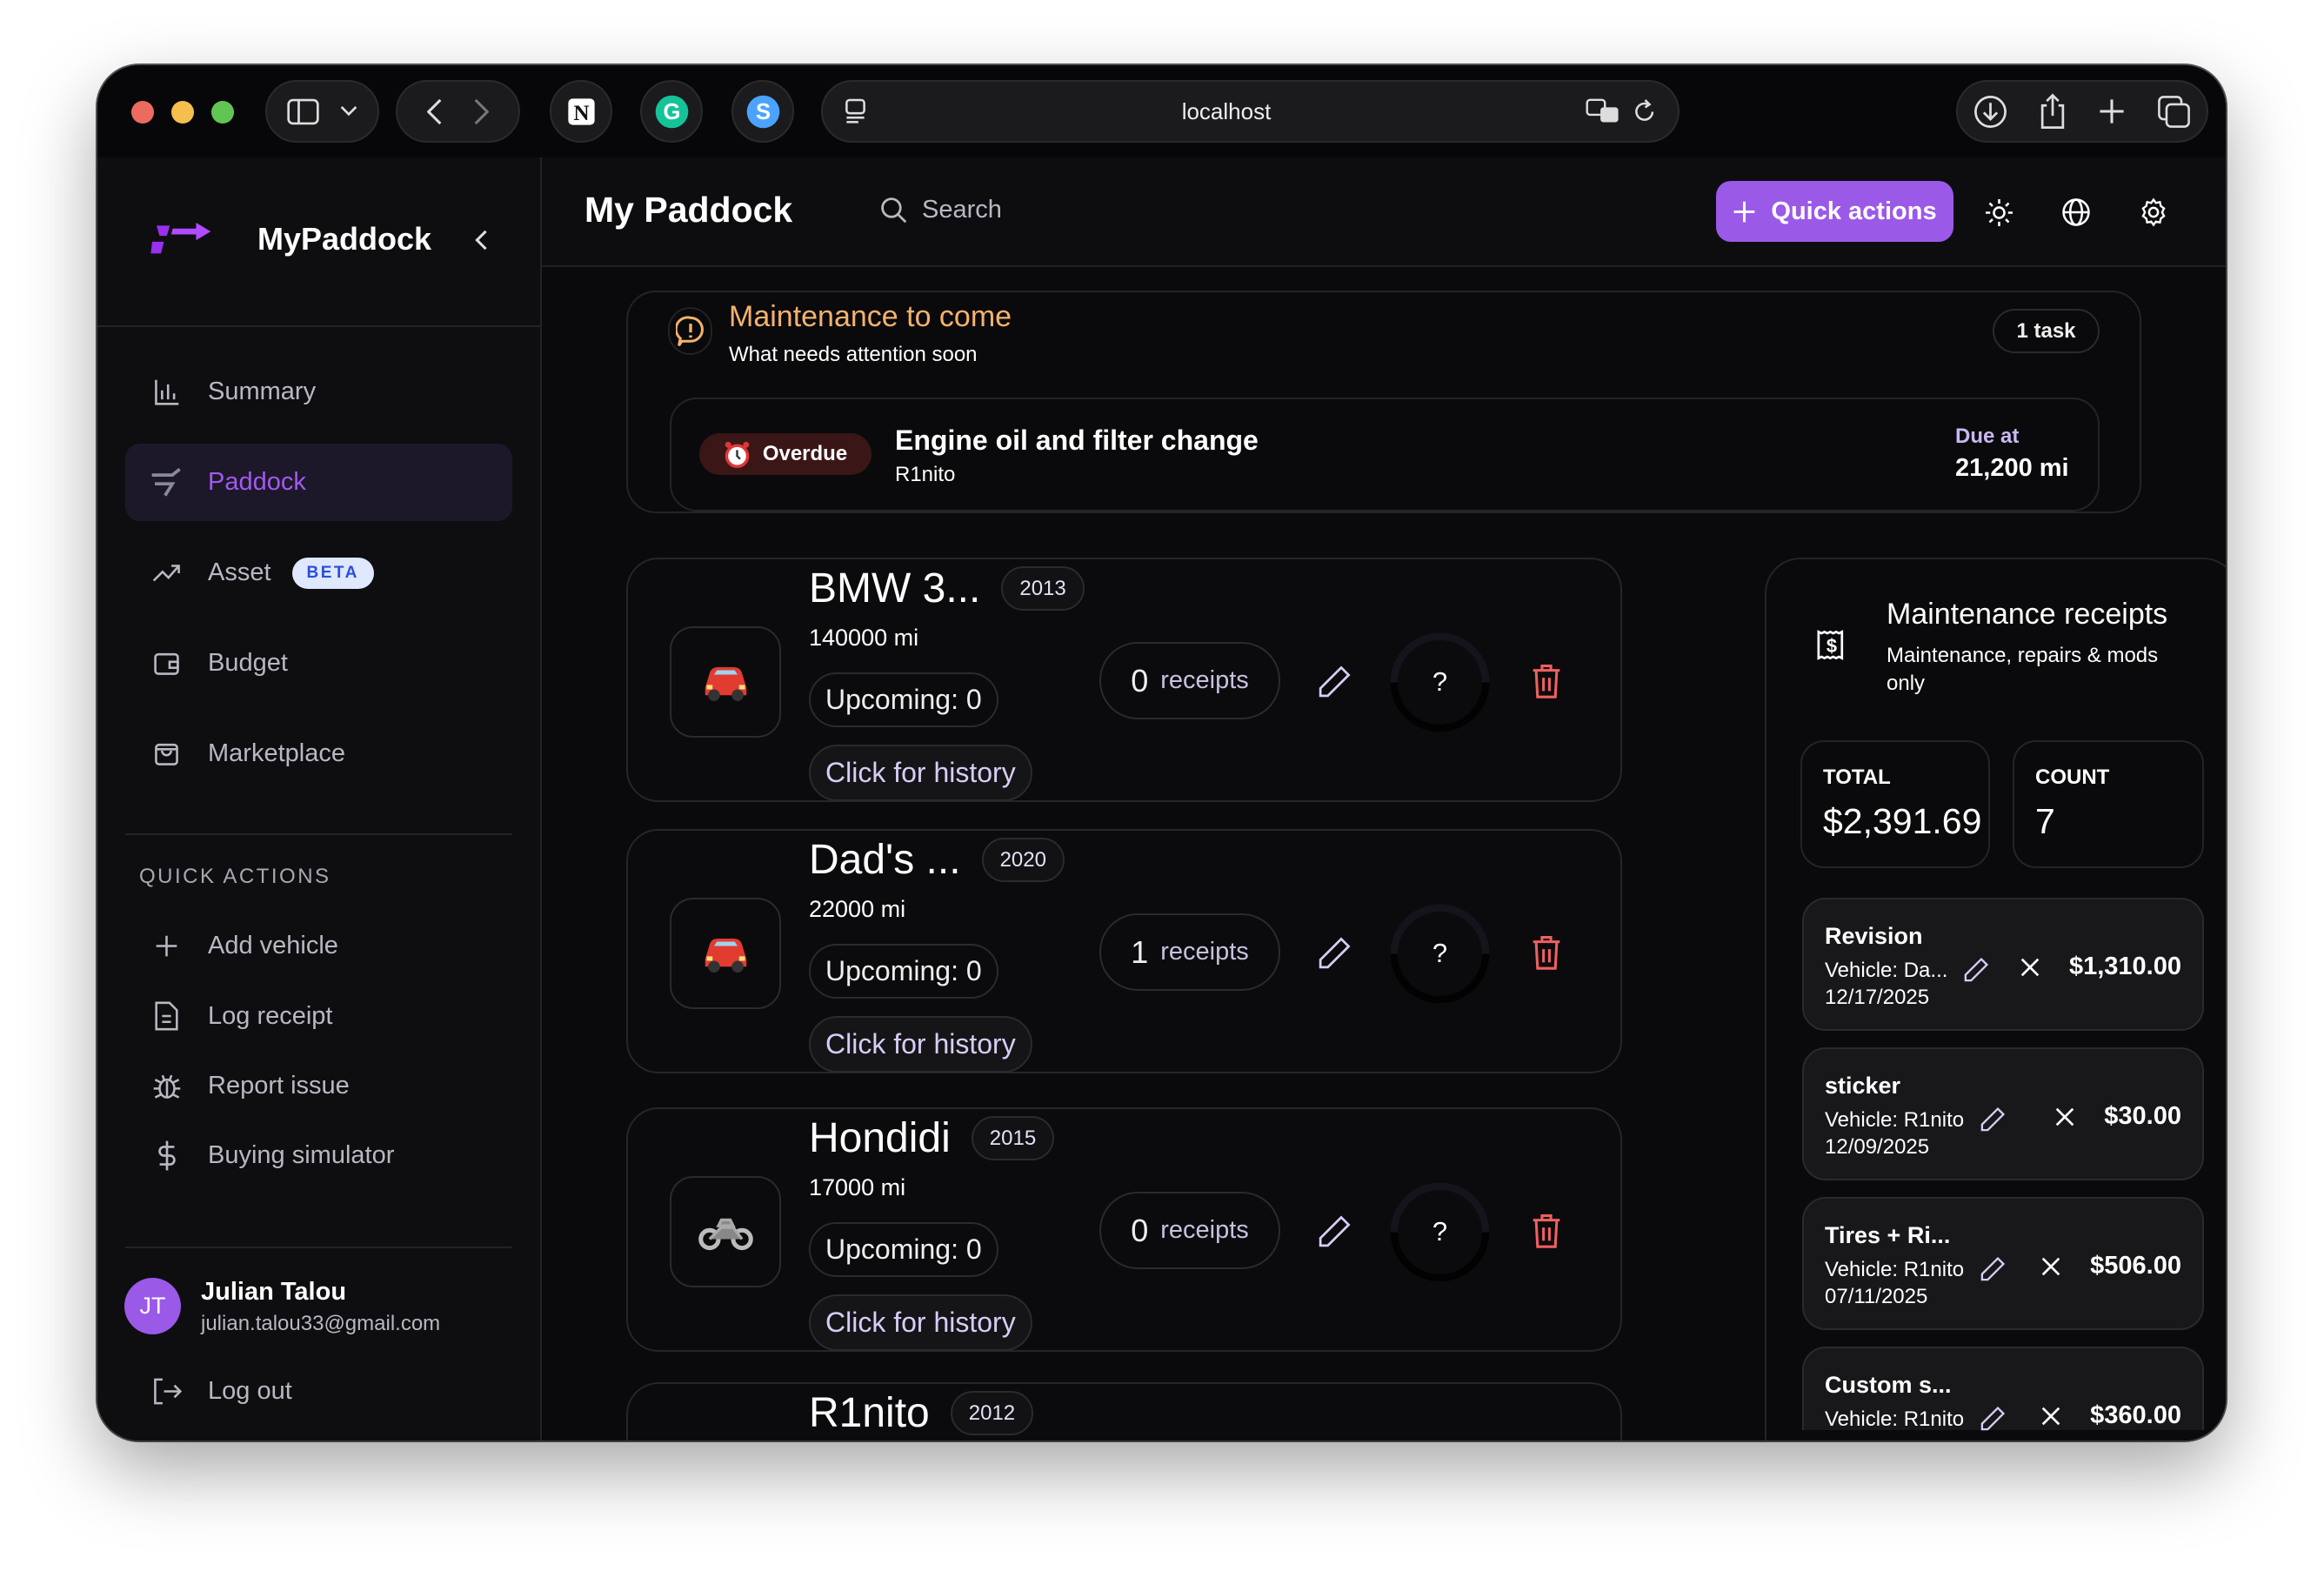  What do you see at coordinates (737, 454) in the screenshot?
I see `alarm-clock-icon` at bounding box center [737, 454].